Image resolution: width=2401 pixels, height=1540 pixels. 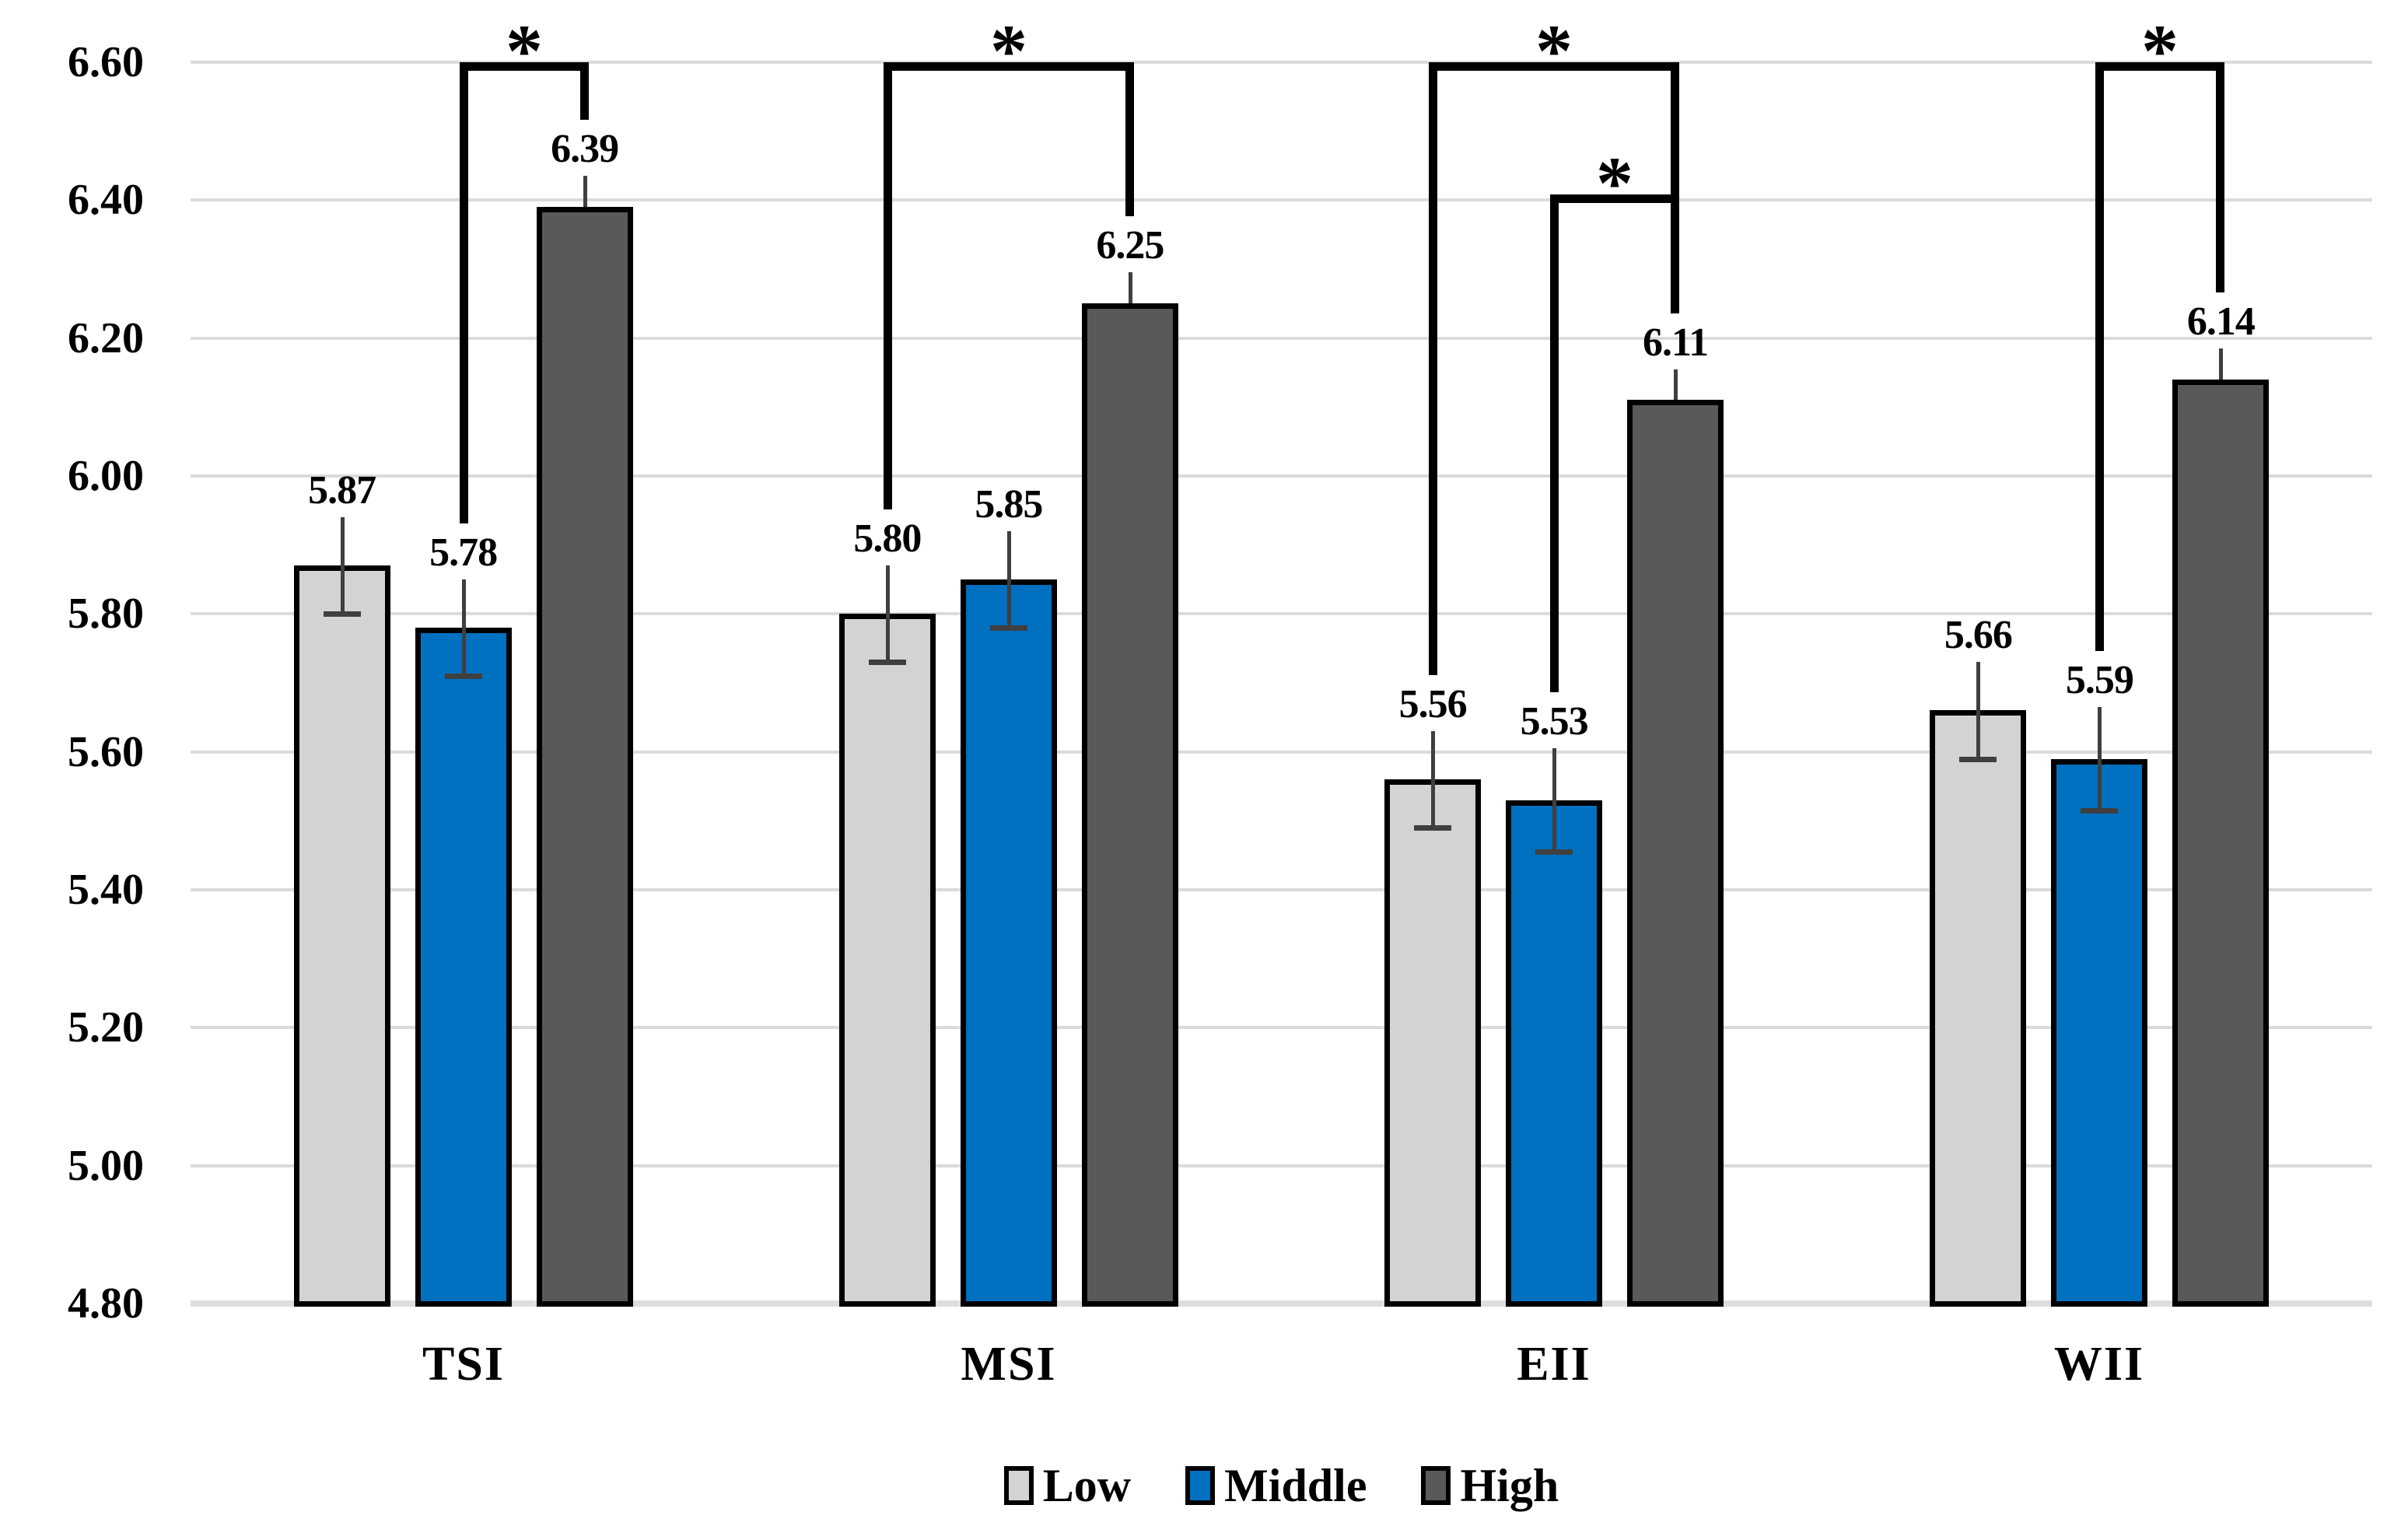 What do you see at coordinates (464, 293) in the screenshot?
I see `significance-bracket-tsi-middle-high-left-leg` at bounding box center [464, 293].